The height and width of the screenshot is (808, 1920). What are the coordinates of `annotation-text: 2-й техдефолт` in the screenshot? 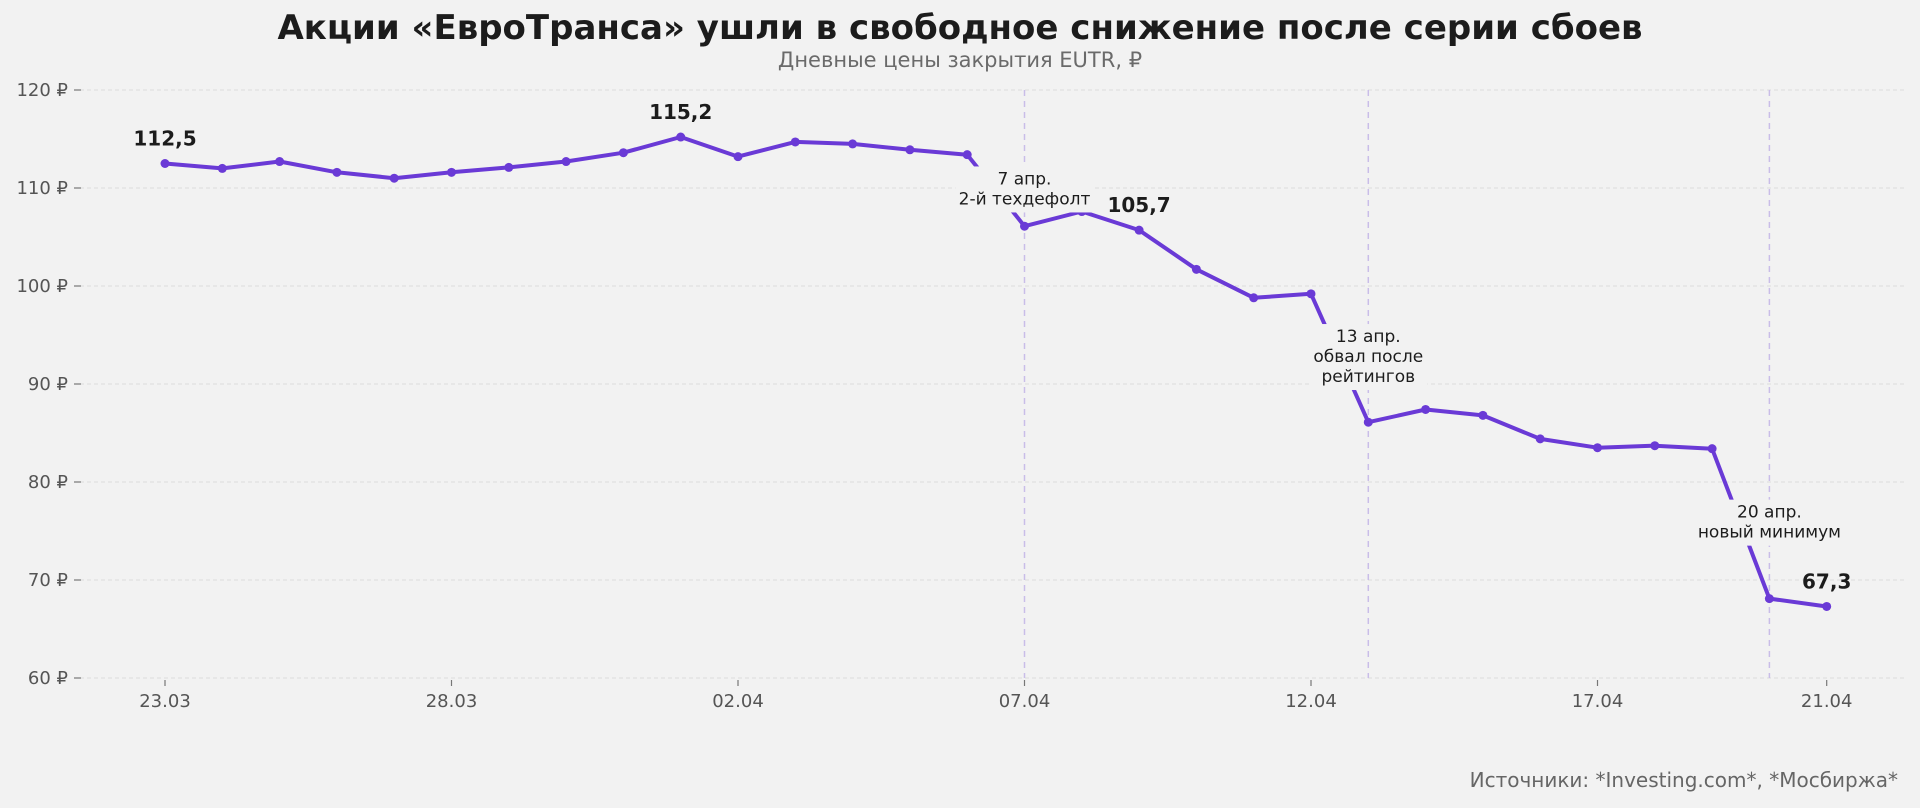 It's located at (1025, 199).